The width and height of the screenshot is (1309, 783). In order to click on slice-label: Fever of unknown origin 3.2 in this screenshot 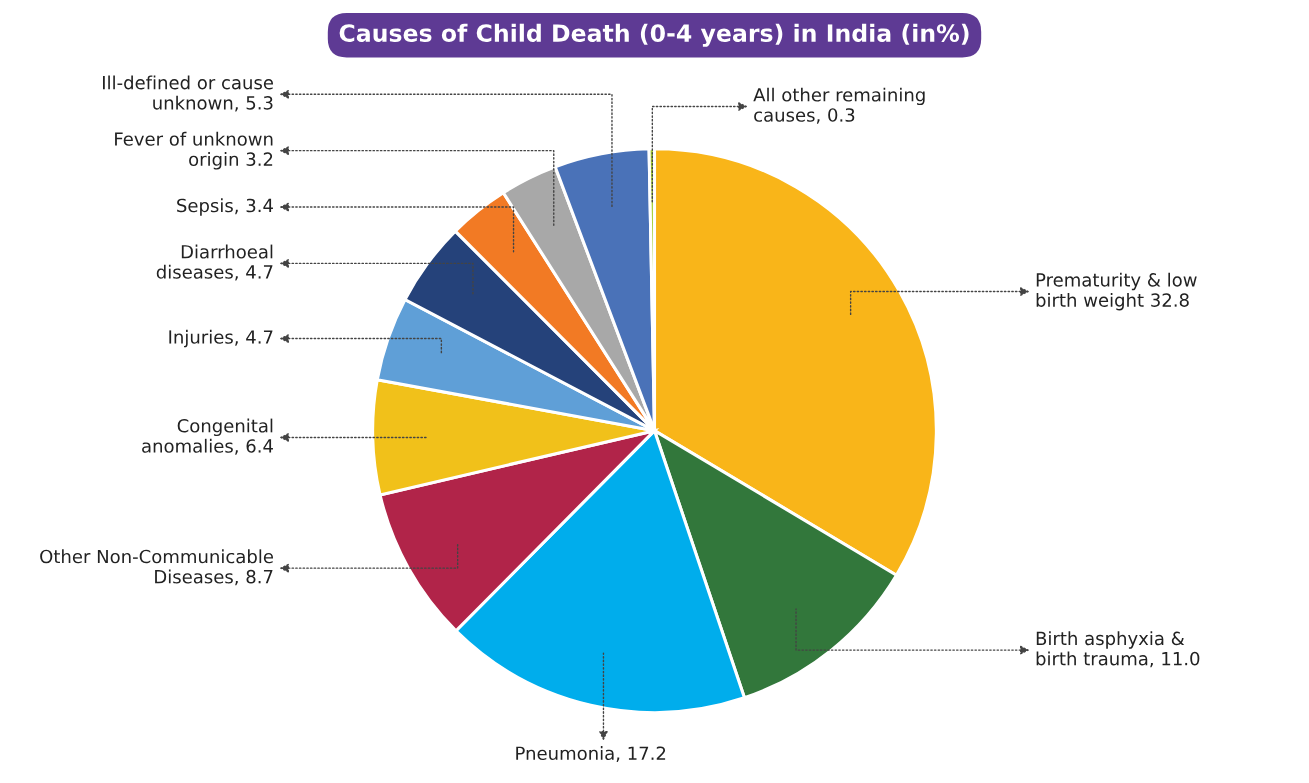, I will do `click(194, 150)`.